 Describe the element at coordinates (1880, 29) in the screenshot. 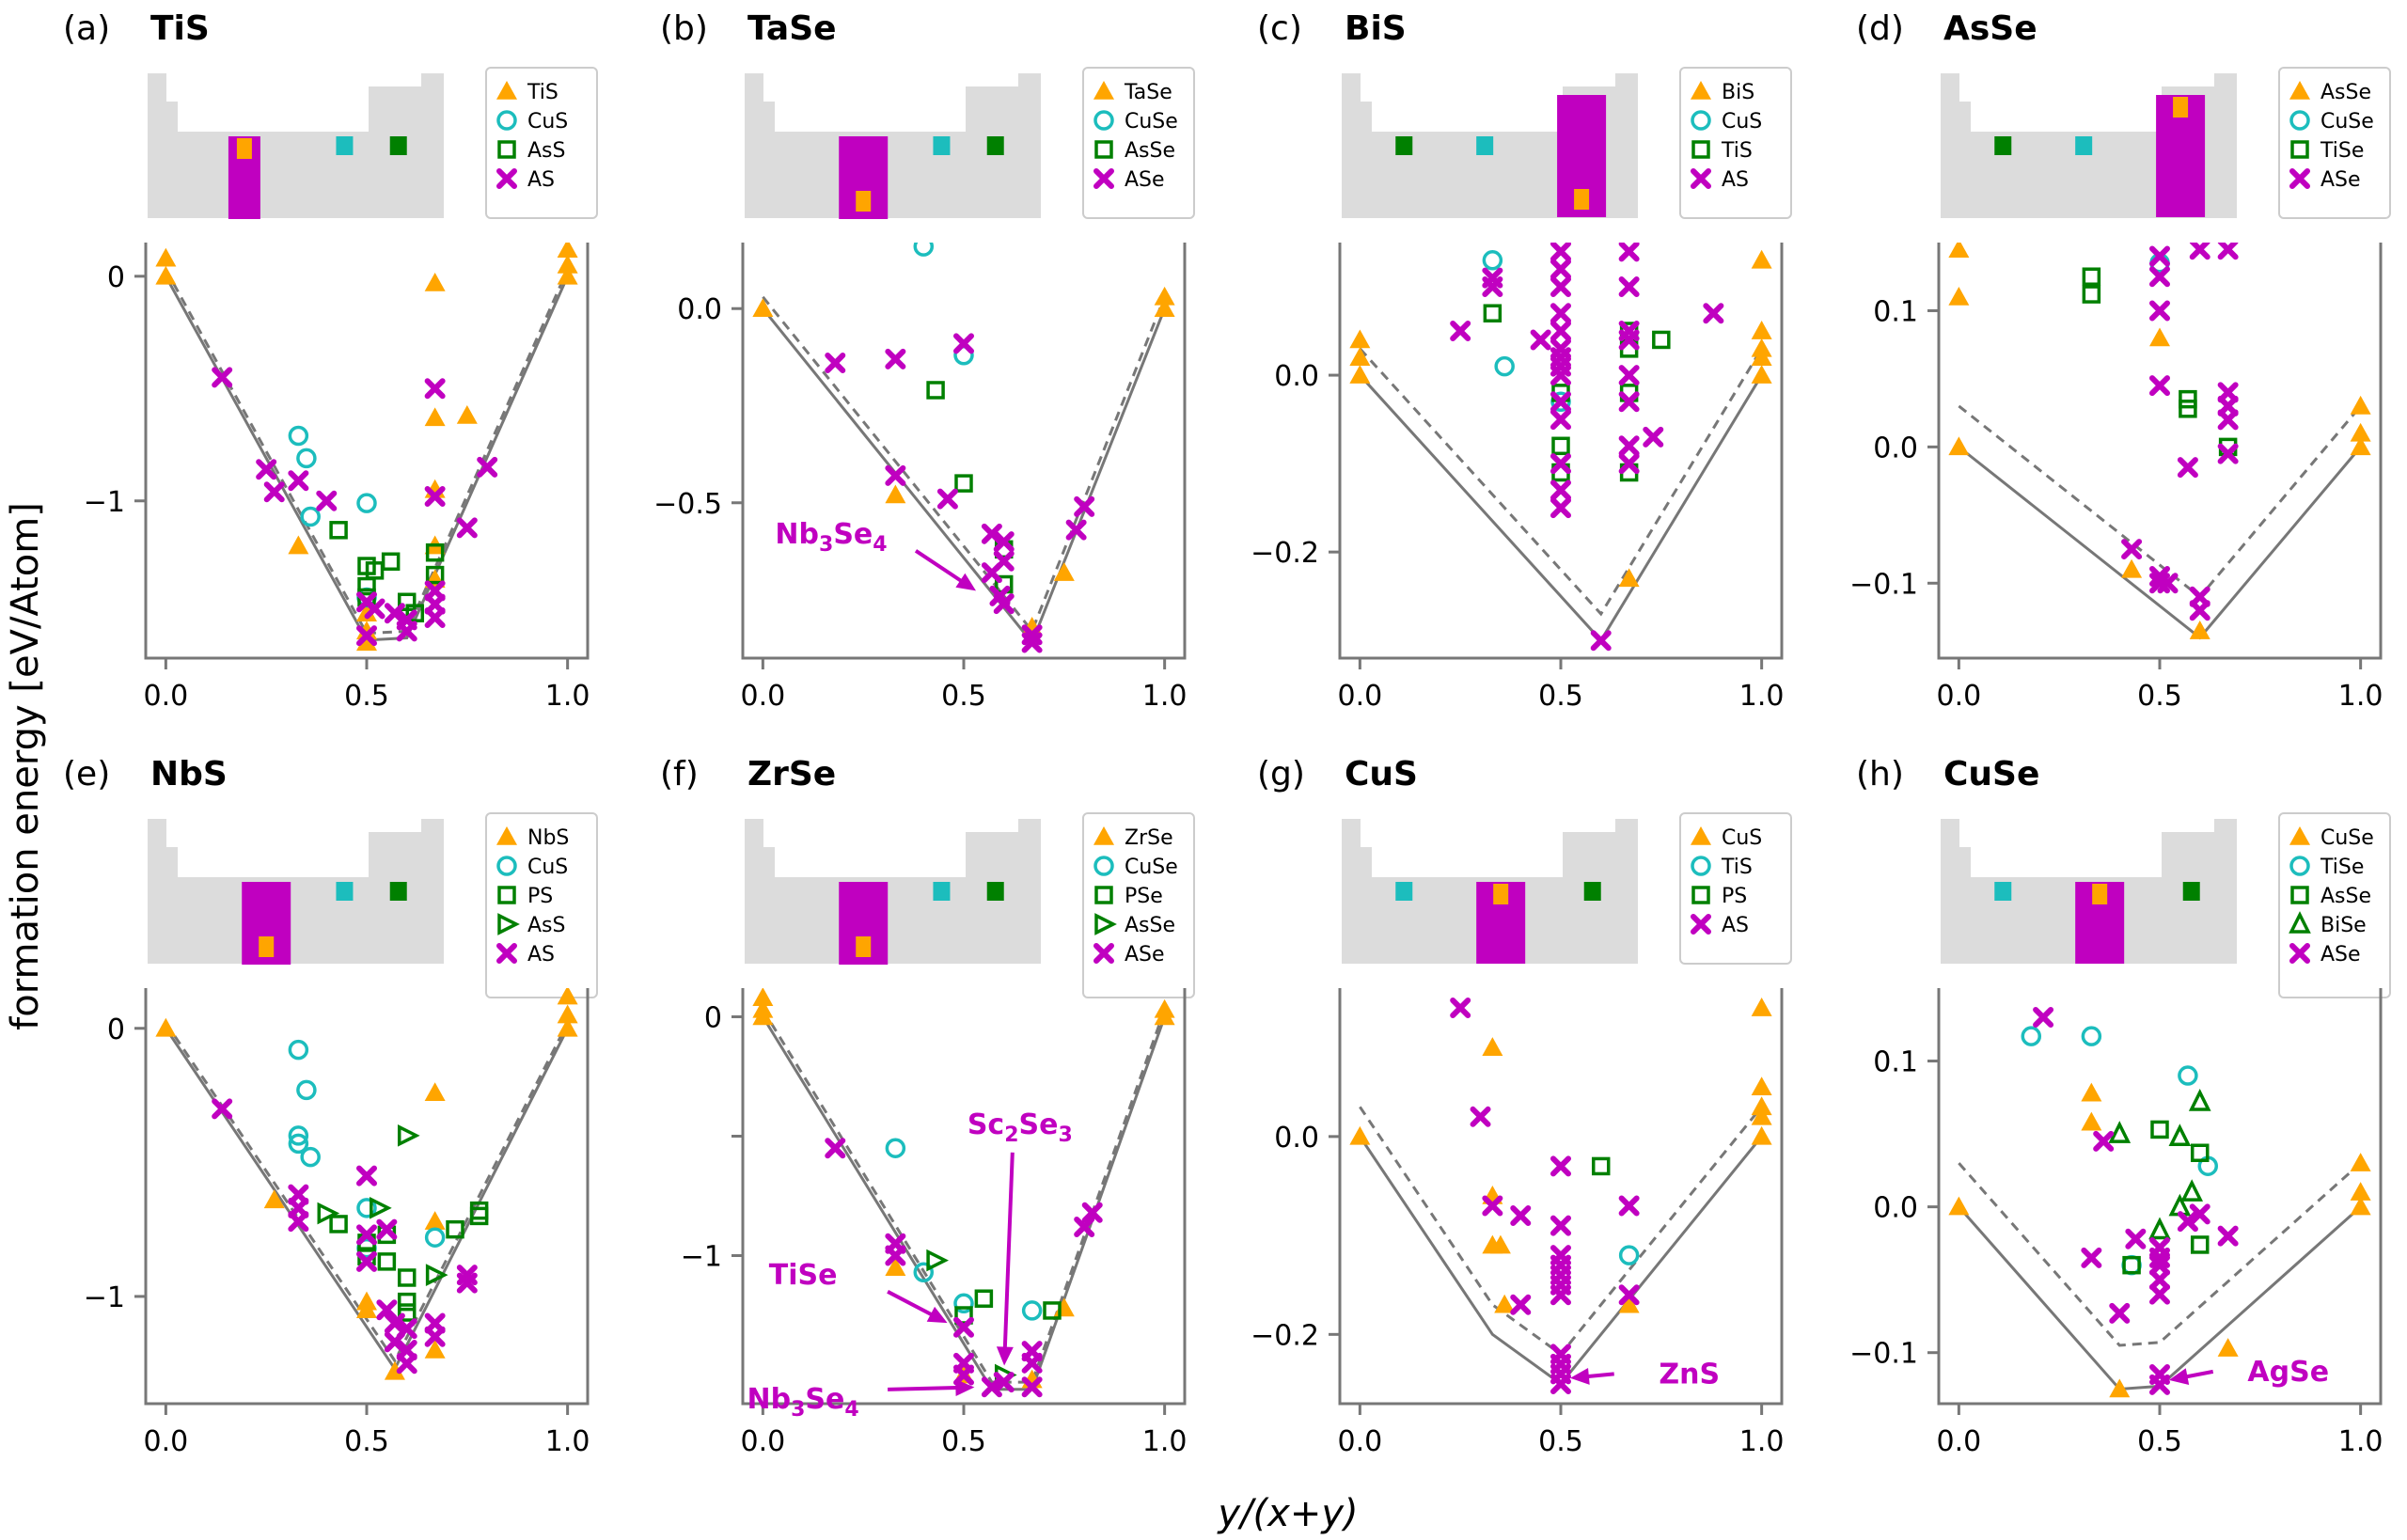

I see `panel-label: (d)` at that location.